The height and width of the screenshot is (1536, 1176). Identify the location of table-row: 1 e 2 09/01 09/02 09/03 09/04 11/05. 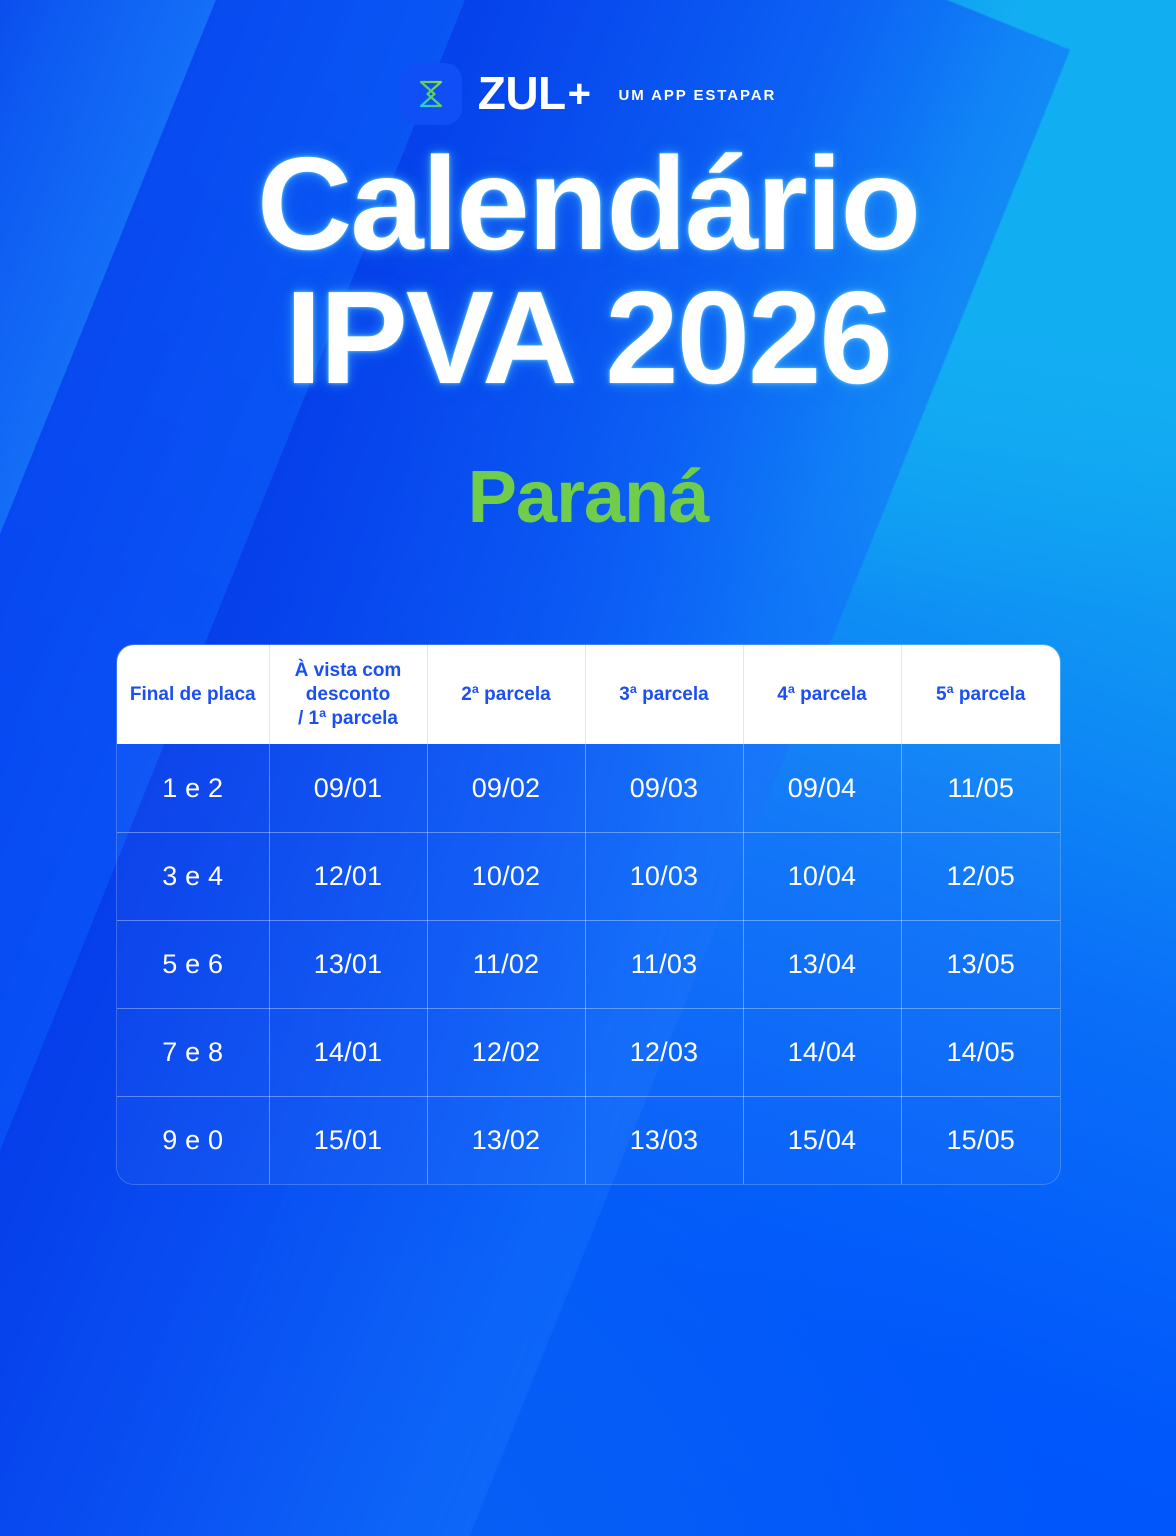
(588, 788).